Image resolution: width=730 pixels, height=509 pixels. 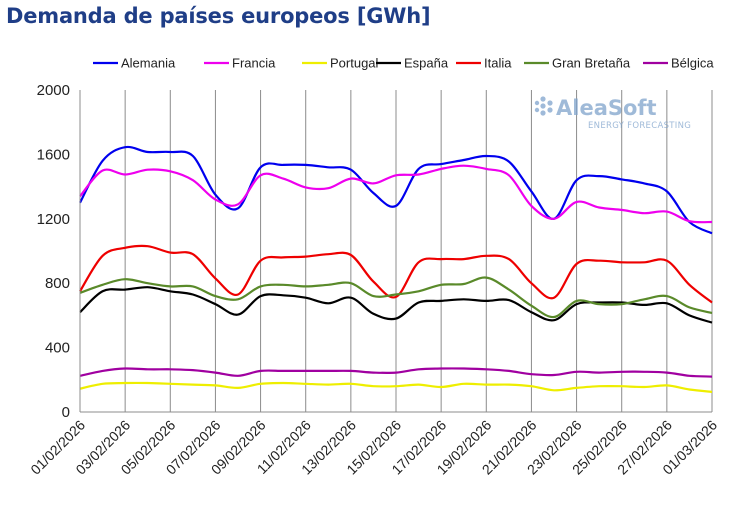 I want to click on y-tick-label: 1600, so click(x=53, y=154).